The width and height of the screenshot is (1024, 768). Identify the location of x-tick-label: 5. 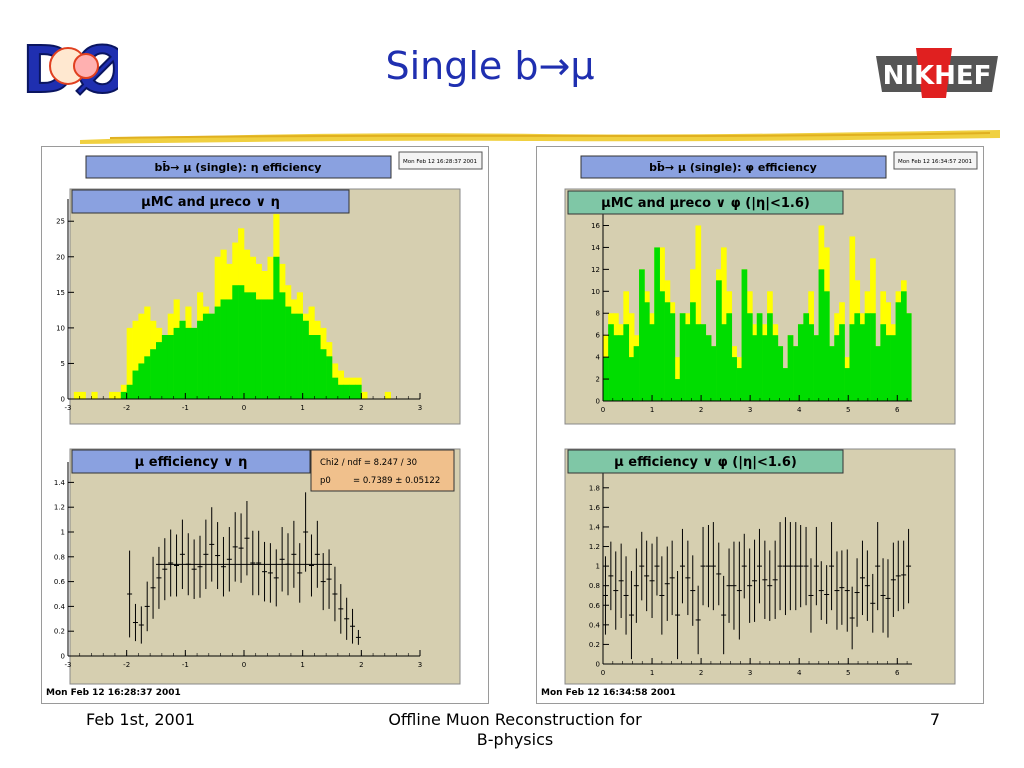
(848, 410).